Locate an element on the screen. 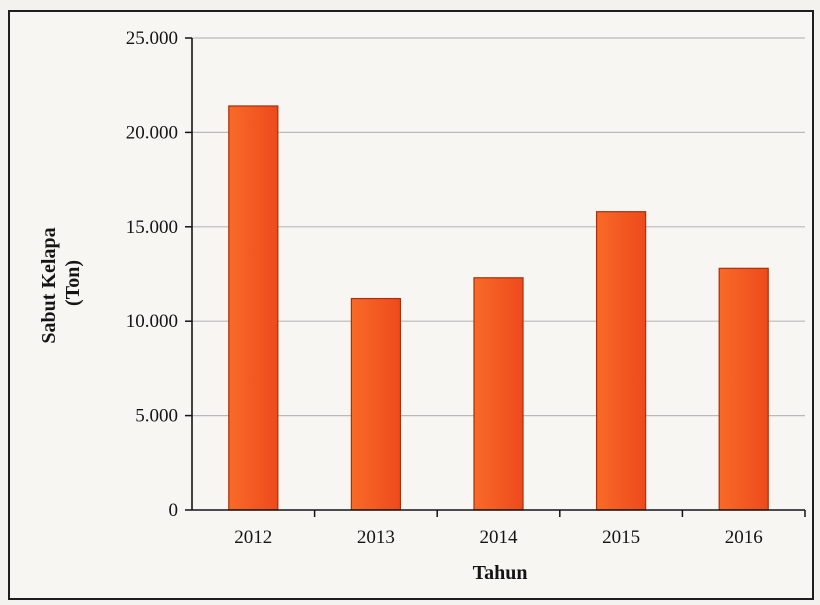 The image size is (820, 605). y-axis-title: Sabut Kelapa (Ton) is located at coordinates (61, 282).